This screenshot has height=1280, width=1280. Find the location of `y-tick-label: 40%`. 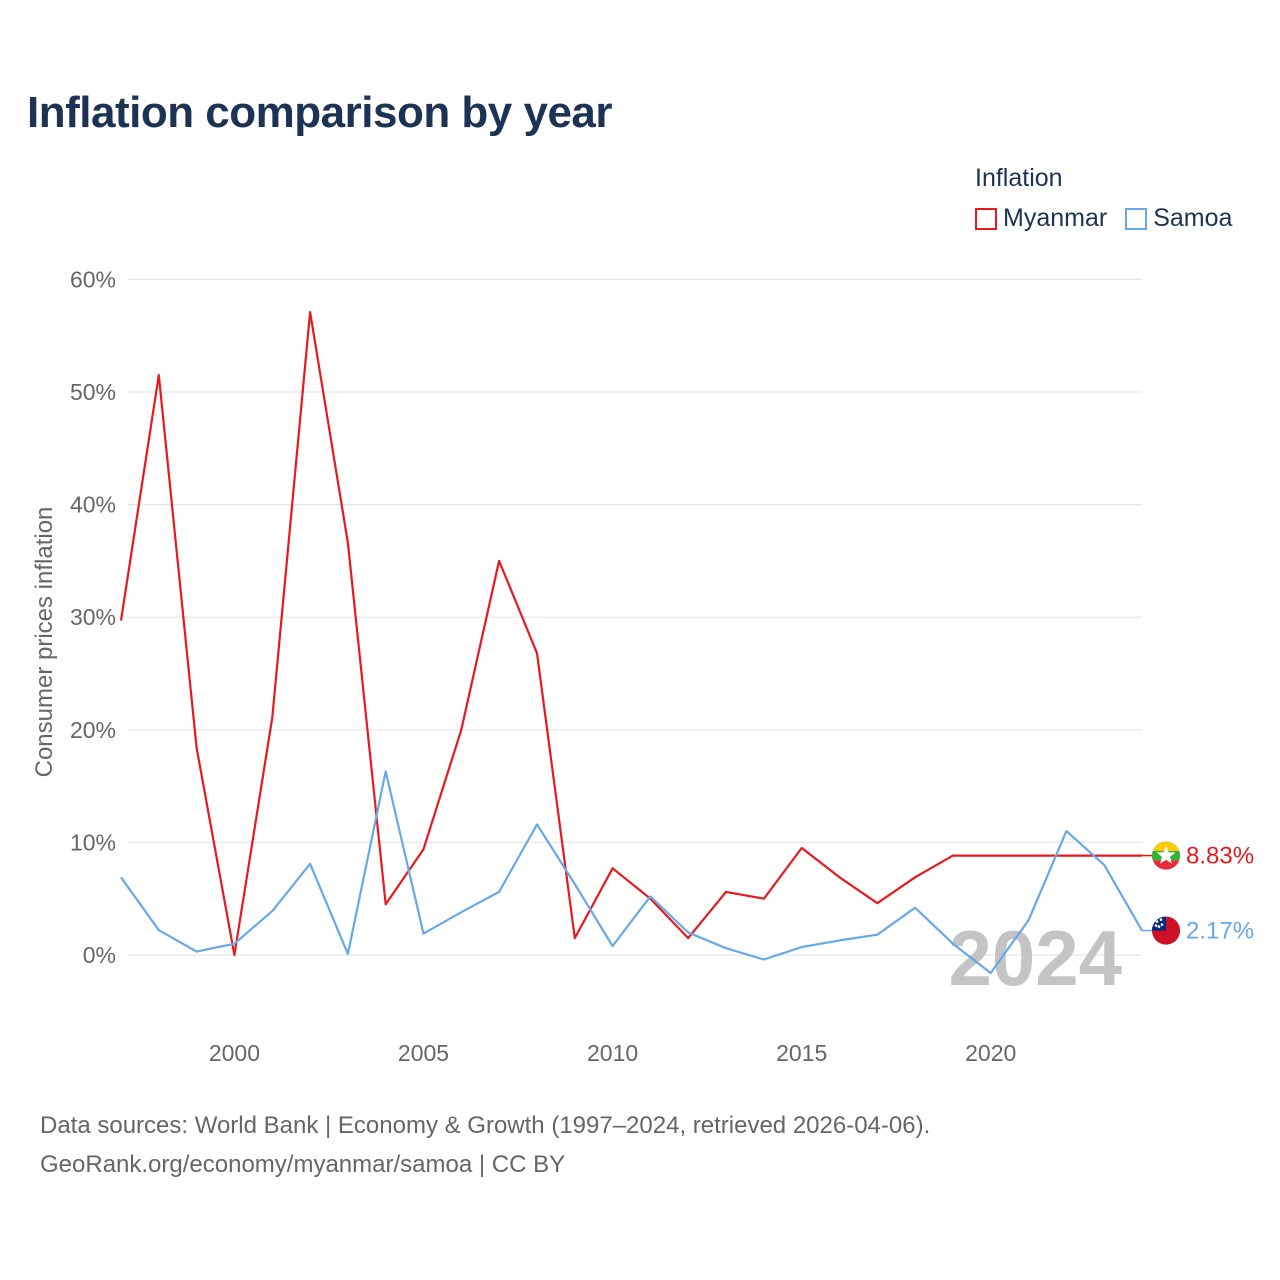

y-tick-label: 40% is located at coordinates (93, 505).